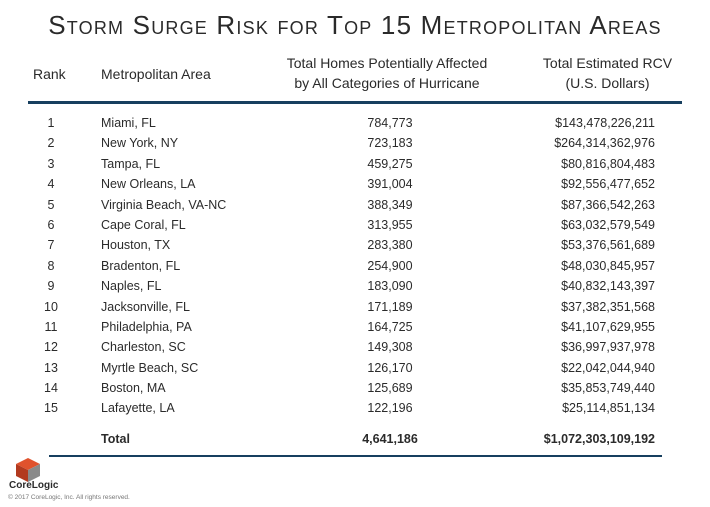 Image resolution: width=710 pixels, height=507 pixels. I want to click on cell-rcv: $92,556,477,652, so click(608, 184).